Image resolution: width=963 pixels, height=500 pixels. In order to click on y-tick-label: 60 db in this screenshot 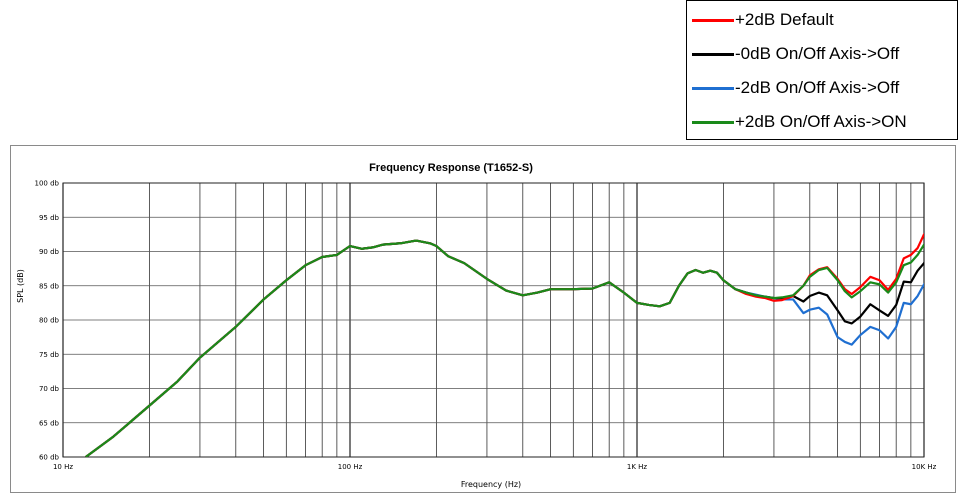, I will do `click(49, 458)`.